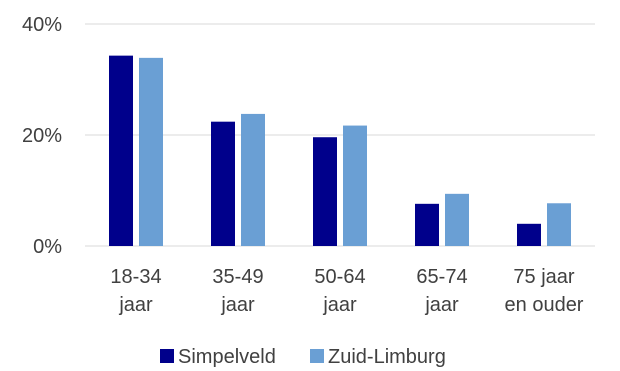 Image resolution: width=620 pixels, height=371 pixels. Describe the element at coordinates (544, 291) in the screenshot. I see `x-category-label: 75 jaar en ouder` at that location.